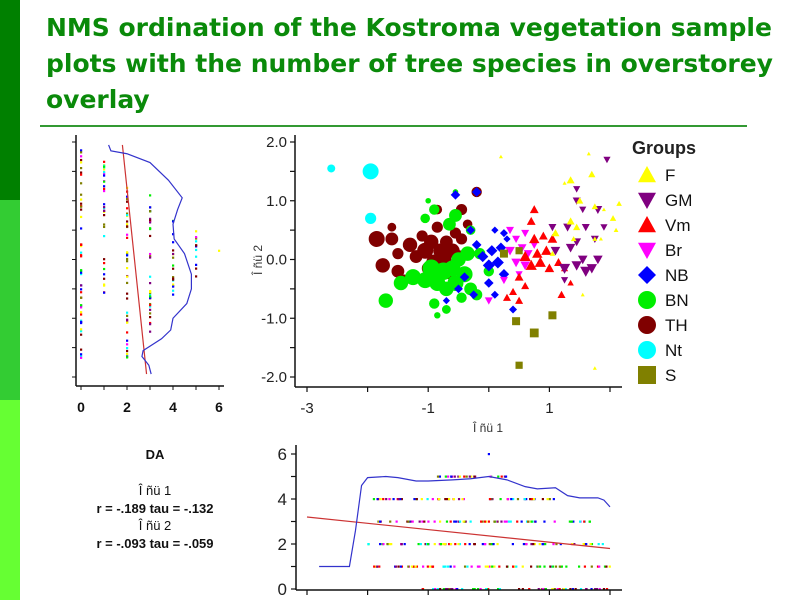 This screenshot has width=800, height=600. What do you see at coordinates (401, 283) in the screenshot?
I see `scatter-point-bn` at bounding box center [401, 283].